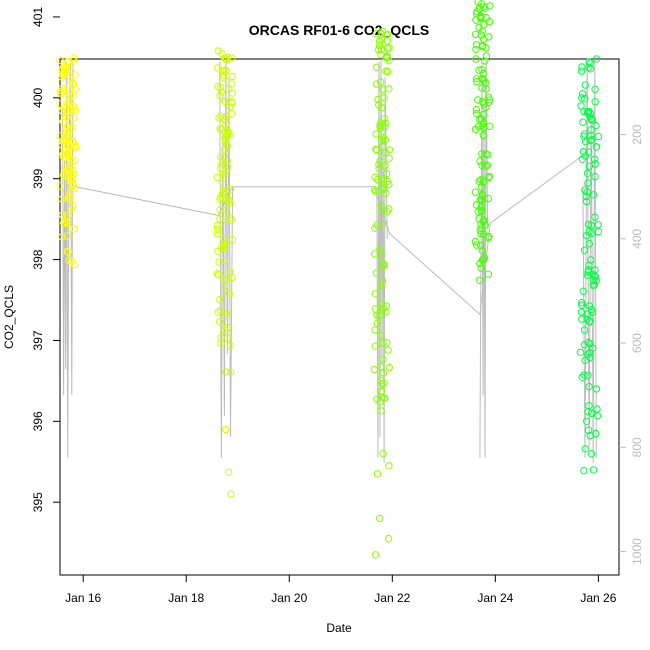  I want to click on y-axis-label: CO2_QCLS, so click(9, 317).